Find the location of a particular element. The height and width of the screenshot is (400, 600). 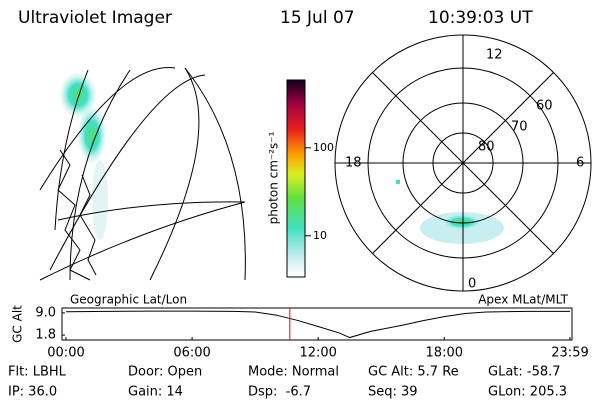

mlt-label: 6 is located at coordinates (580, 163).